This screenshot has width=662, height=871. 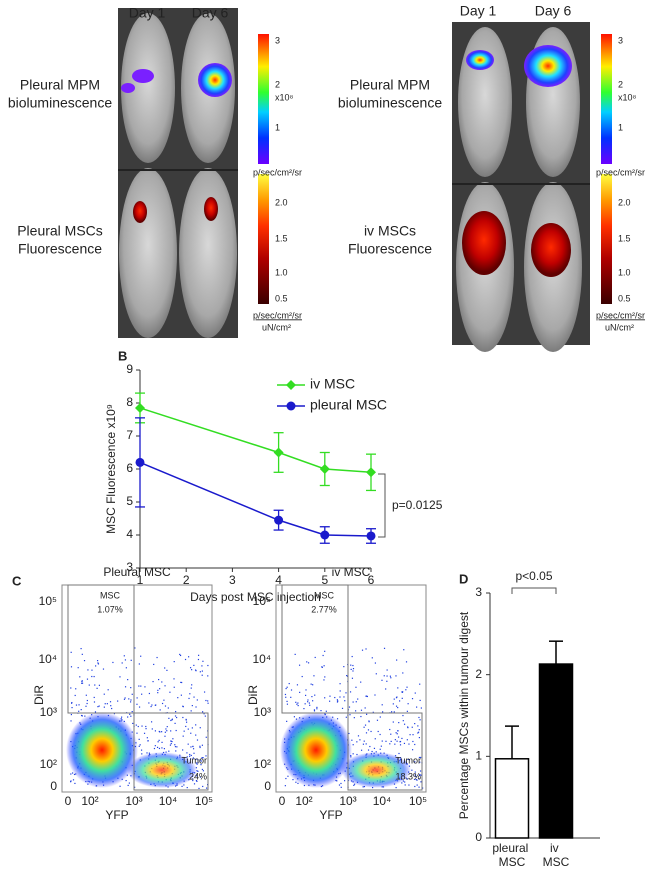 What do you see at coordinates (276, 327) in the screenshot?
I see `colorbar-unit: uN/cm²` at bounding box center [276, 327].